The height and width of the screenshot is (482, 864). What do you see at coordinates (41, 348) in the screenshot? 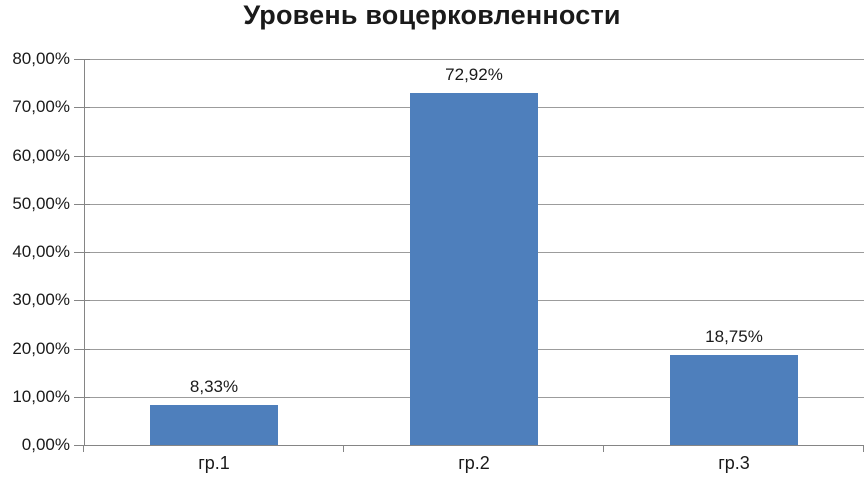
I see `y-axis-label: 20,00%` at bounding box center [41, 348].